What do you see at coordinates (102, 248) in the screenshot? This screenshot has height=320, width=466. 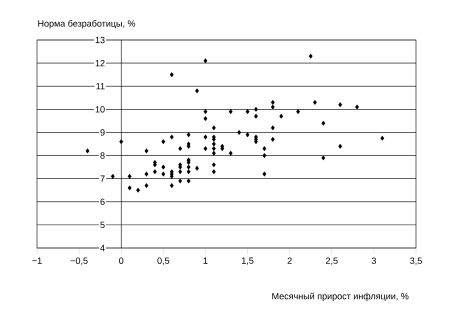 I see `y-tick-label: 4` at bounding box center [102, 248].